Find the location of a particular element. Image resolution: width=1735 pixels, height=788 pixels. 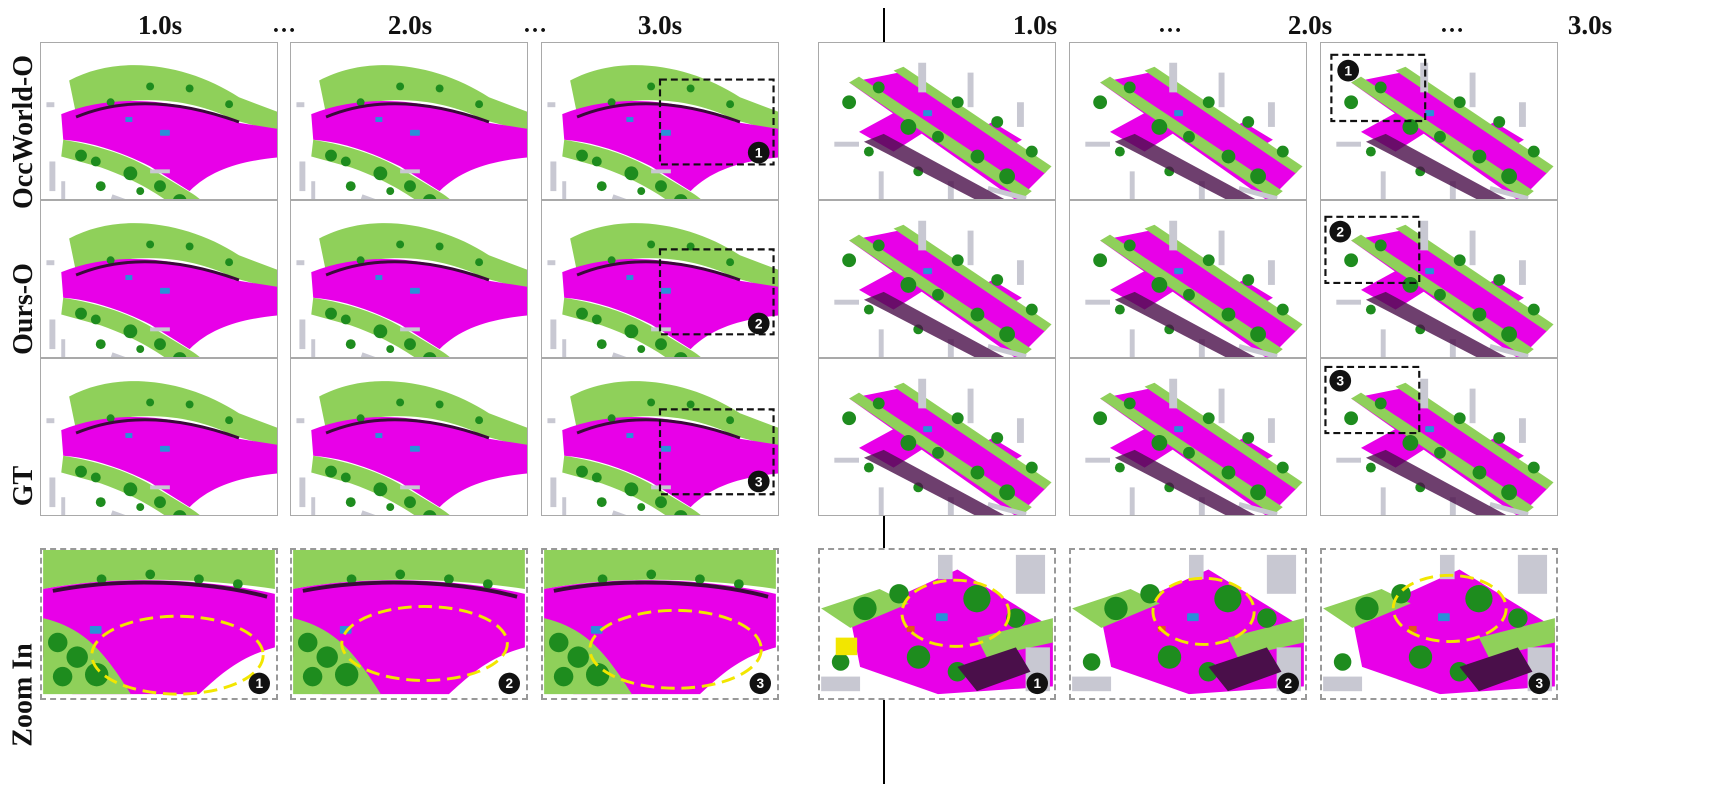

panel-right-gt-3s: 3 is located at coordinates (1439, 437).